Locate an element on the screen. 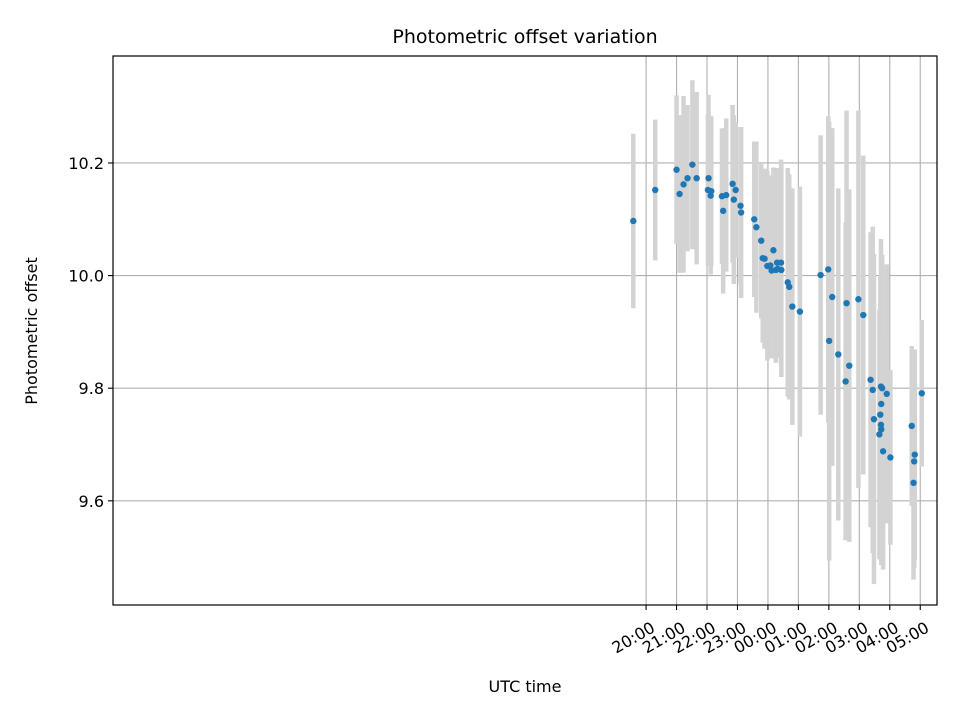 The height and width of the screenshot is (720, 960). y-axis-ticks: 9.6 9.8 10.0 10.2 is located at coordinates (90, 332).